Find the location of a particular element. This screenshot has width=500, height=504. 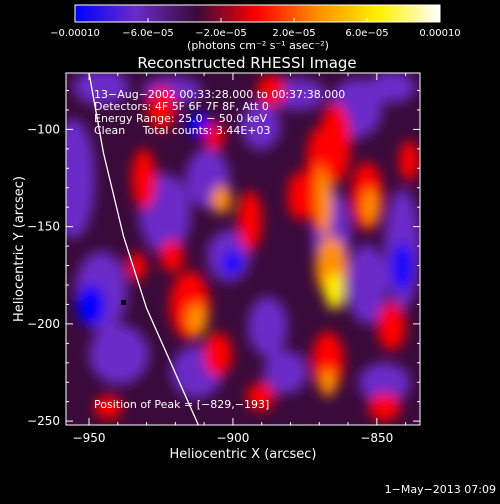

peak-position-label: Position of Peak = [−829,−193] is located at coordinates (181, 404).